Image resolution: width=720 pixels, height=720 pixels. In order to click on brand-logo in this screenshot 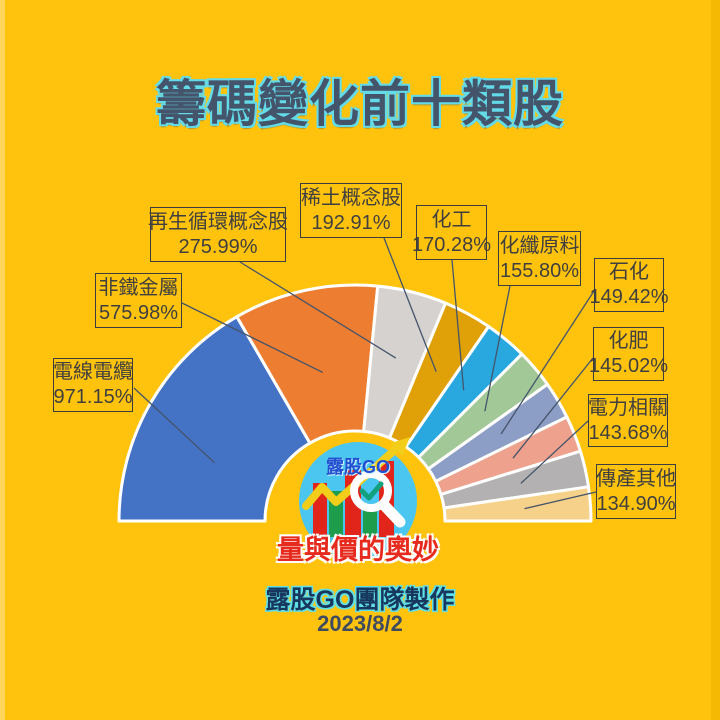, I will do `click(358, 498)`.